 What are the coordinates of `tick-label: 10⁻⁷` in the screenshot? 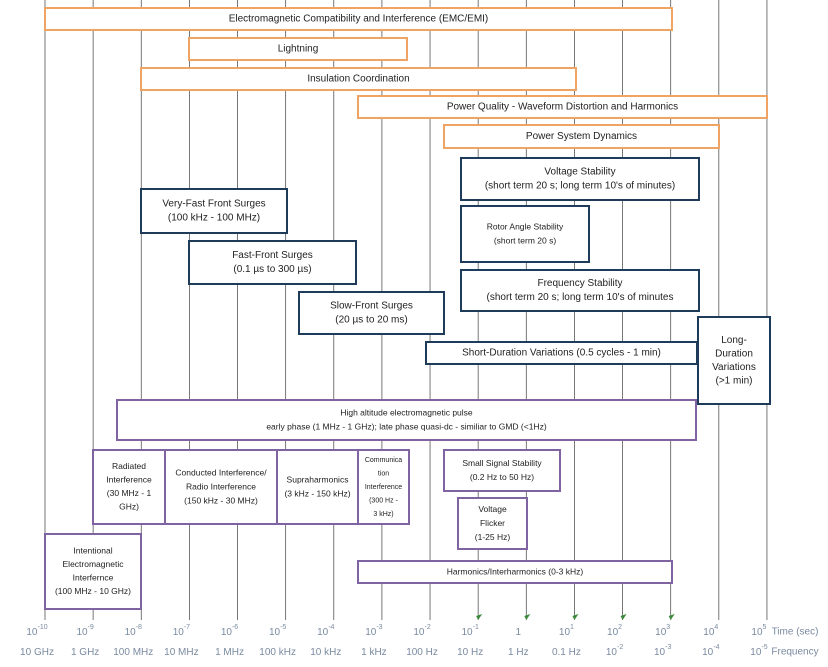 It's located at (181, 631).